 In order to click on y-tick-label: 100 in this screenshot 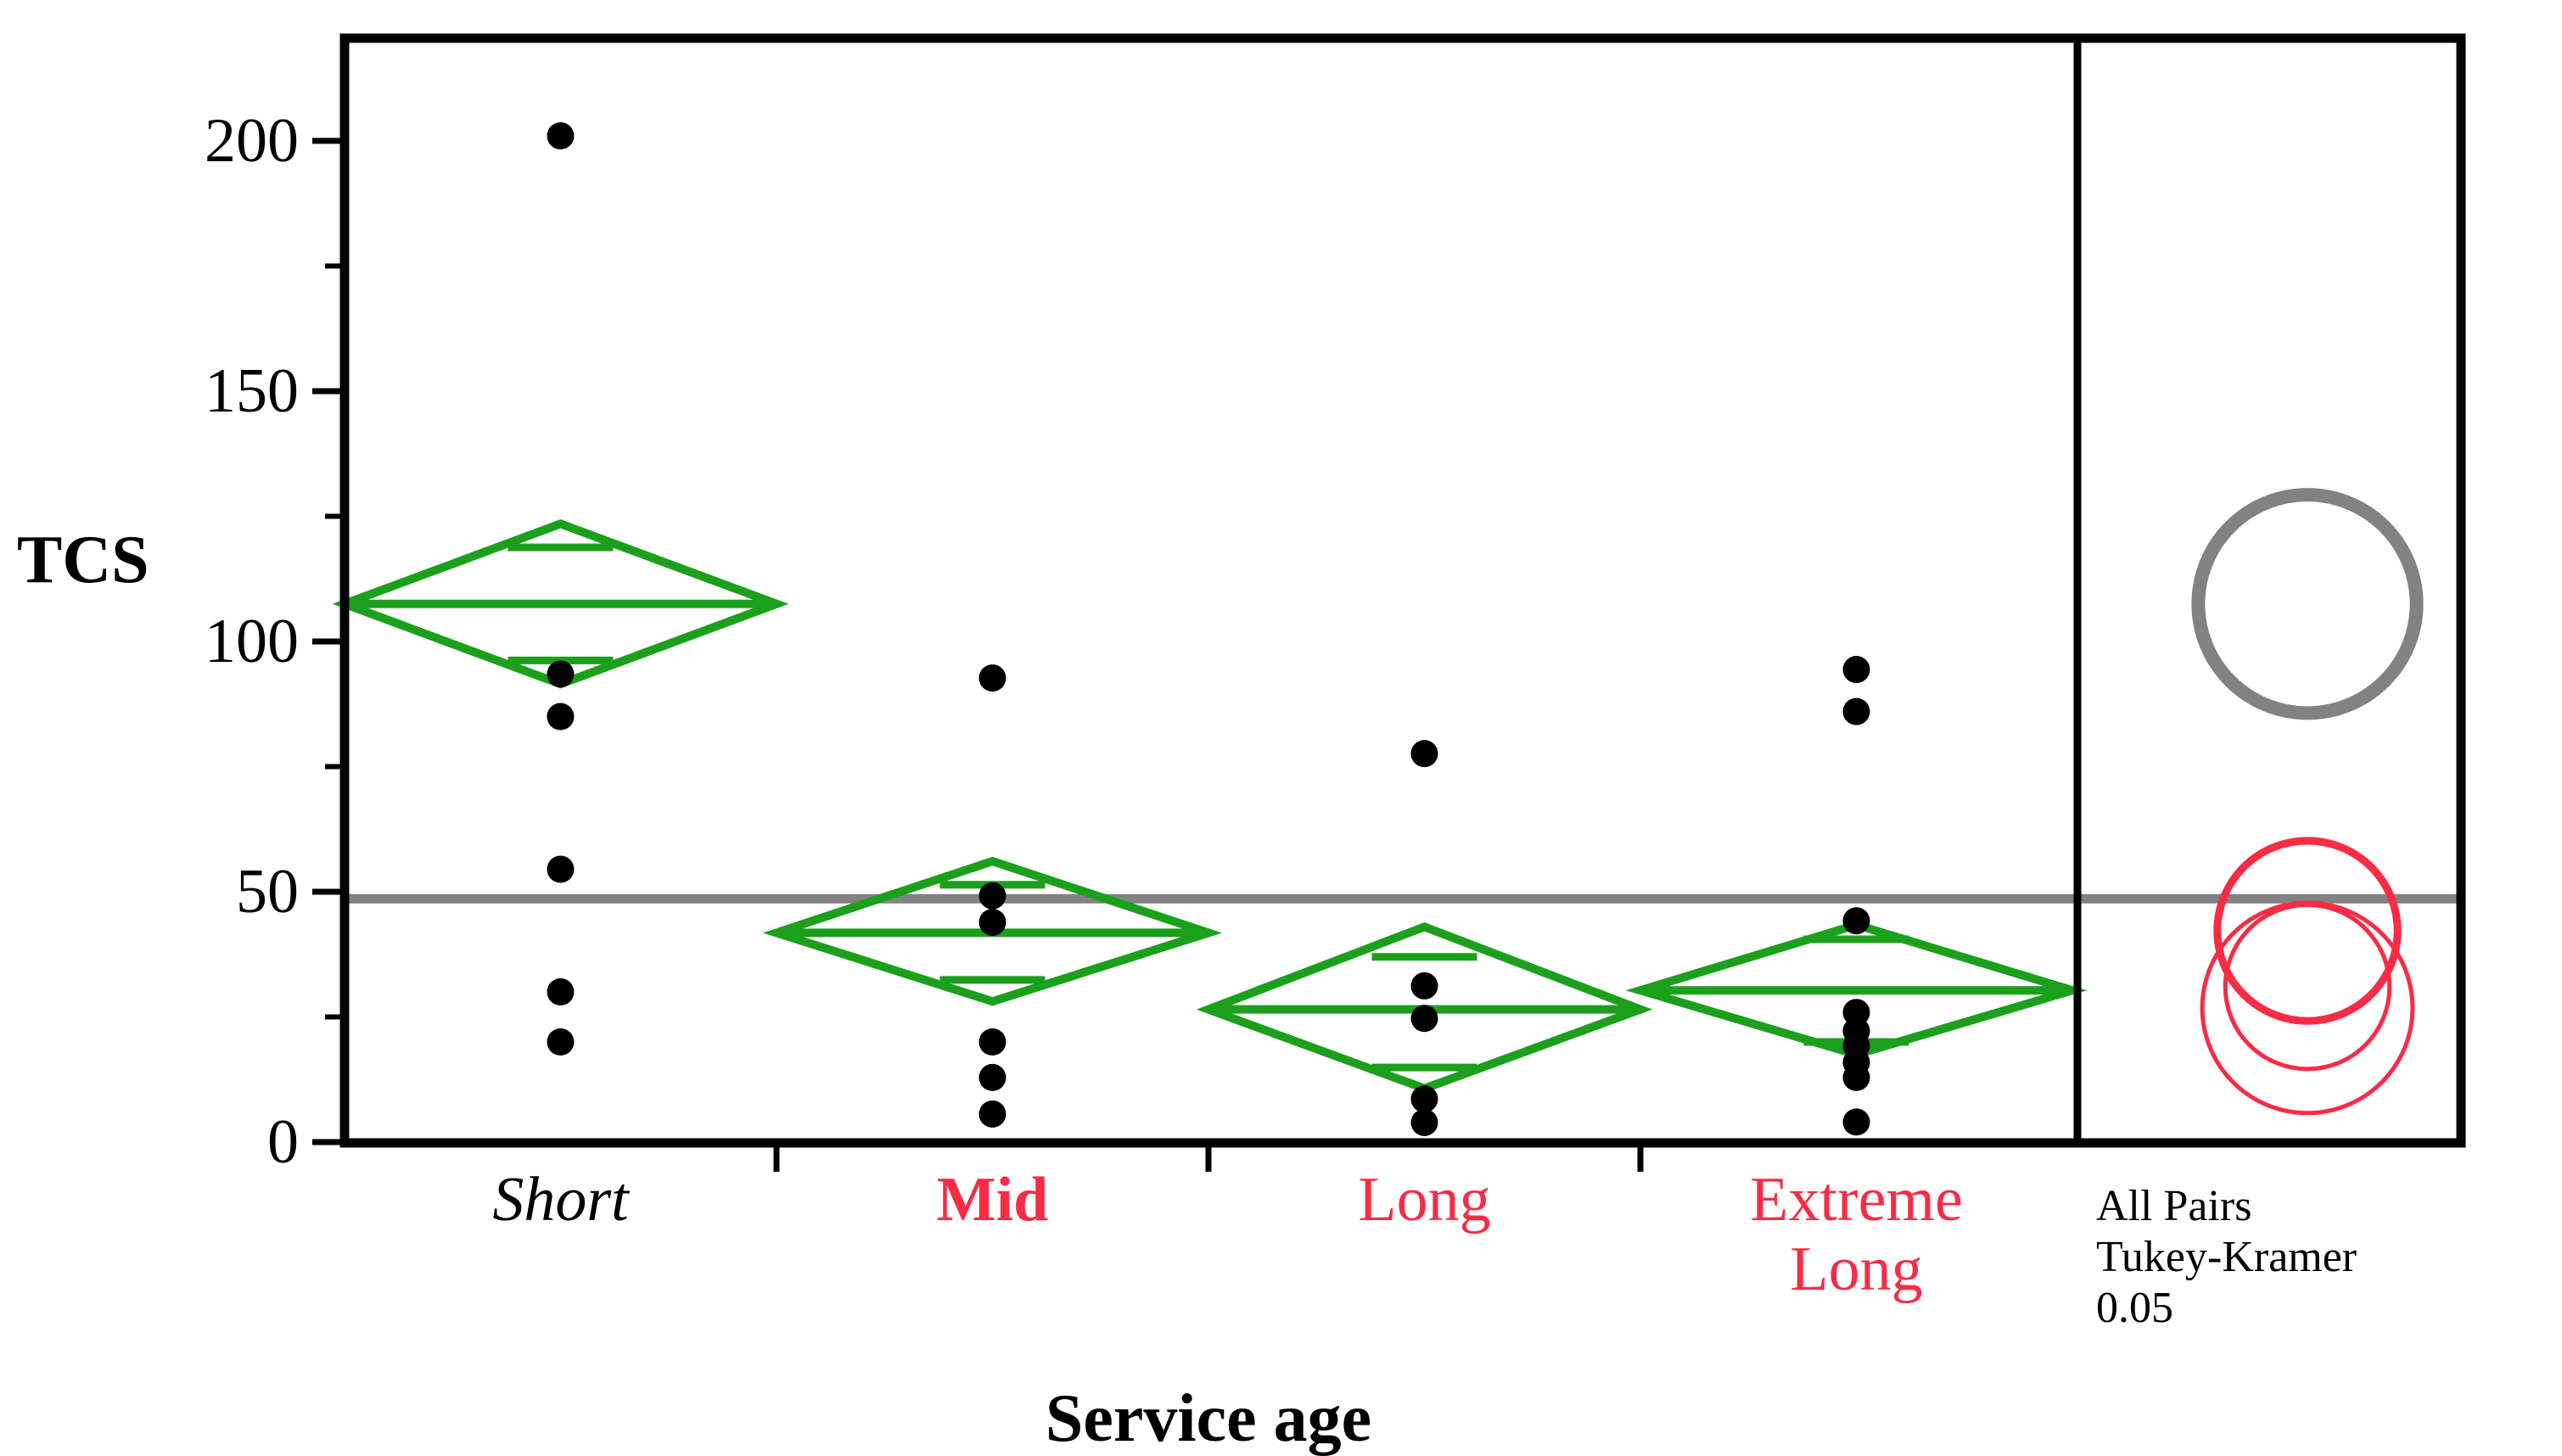, I will do `click(252, 641)`.